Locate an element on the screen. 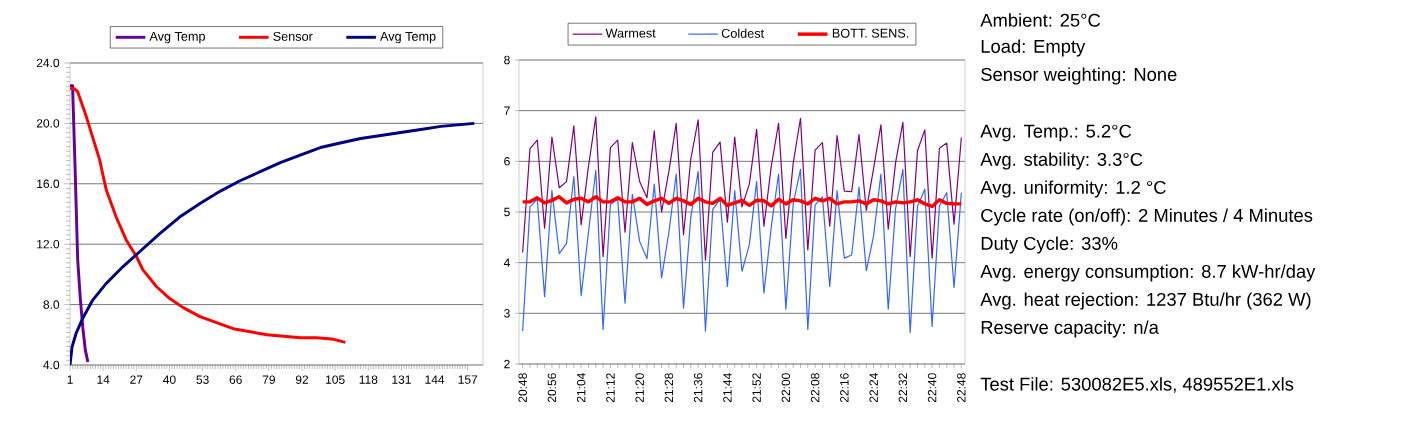 This screenshot has width=1423, height=423. text: Avg. energy consumption: 8.7 kW-hr/day is located at coordinates (1148, 273).